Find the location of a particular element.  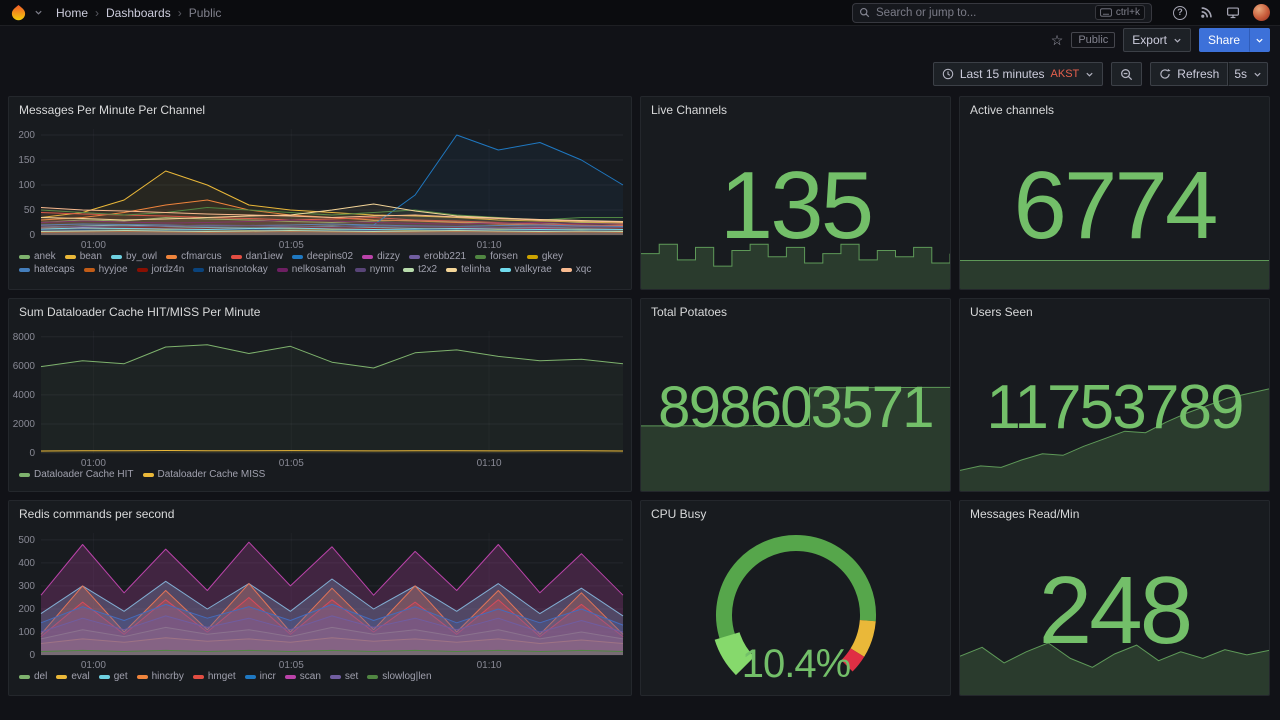

legend-item-scan: scan is located at coordinates (302, 676).